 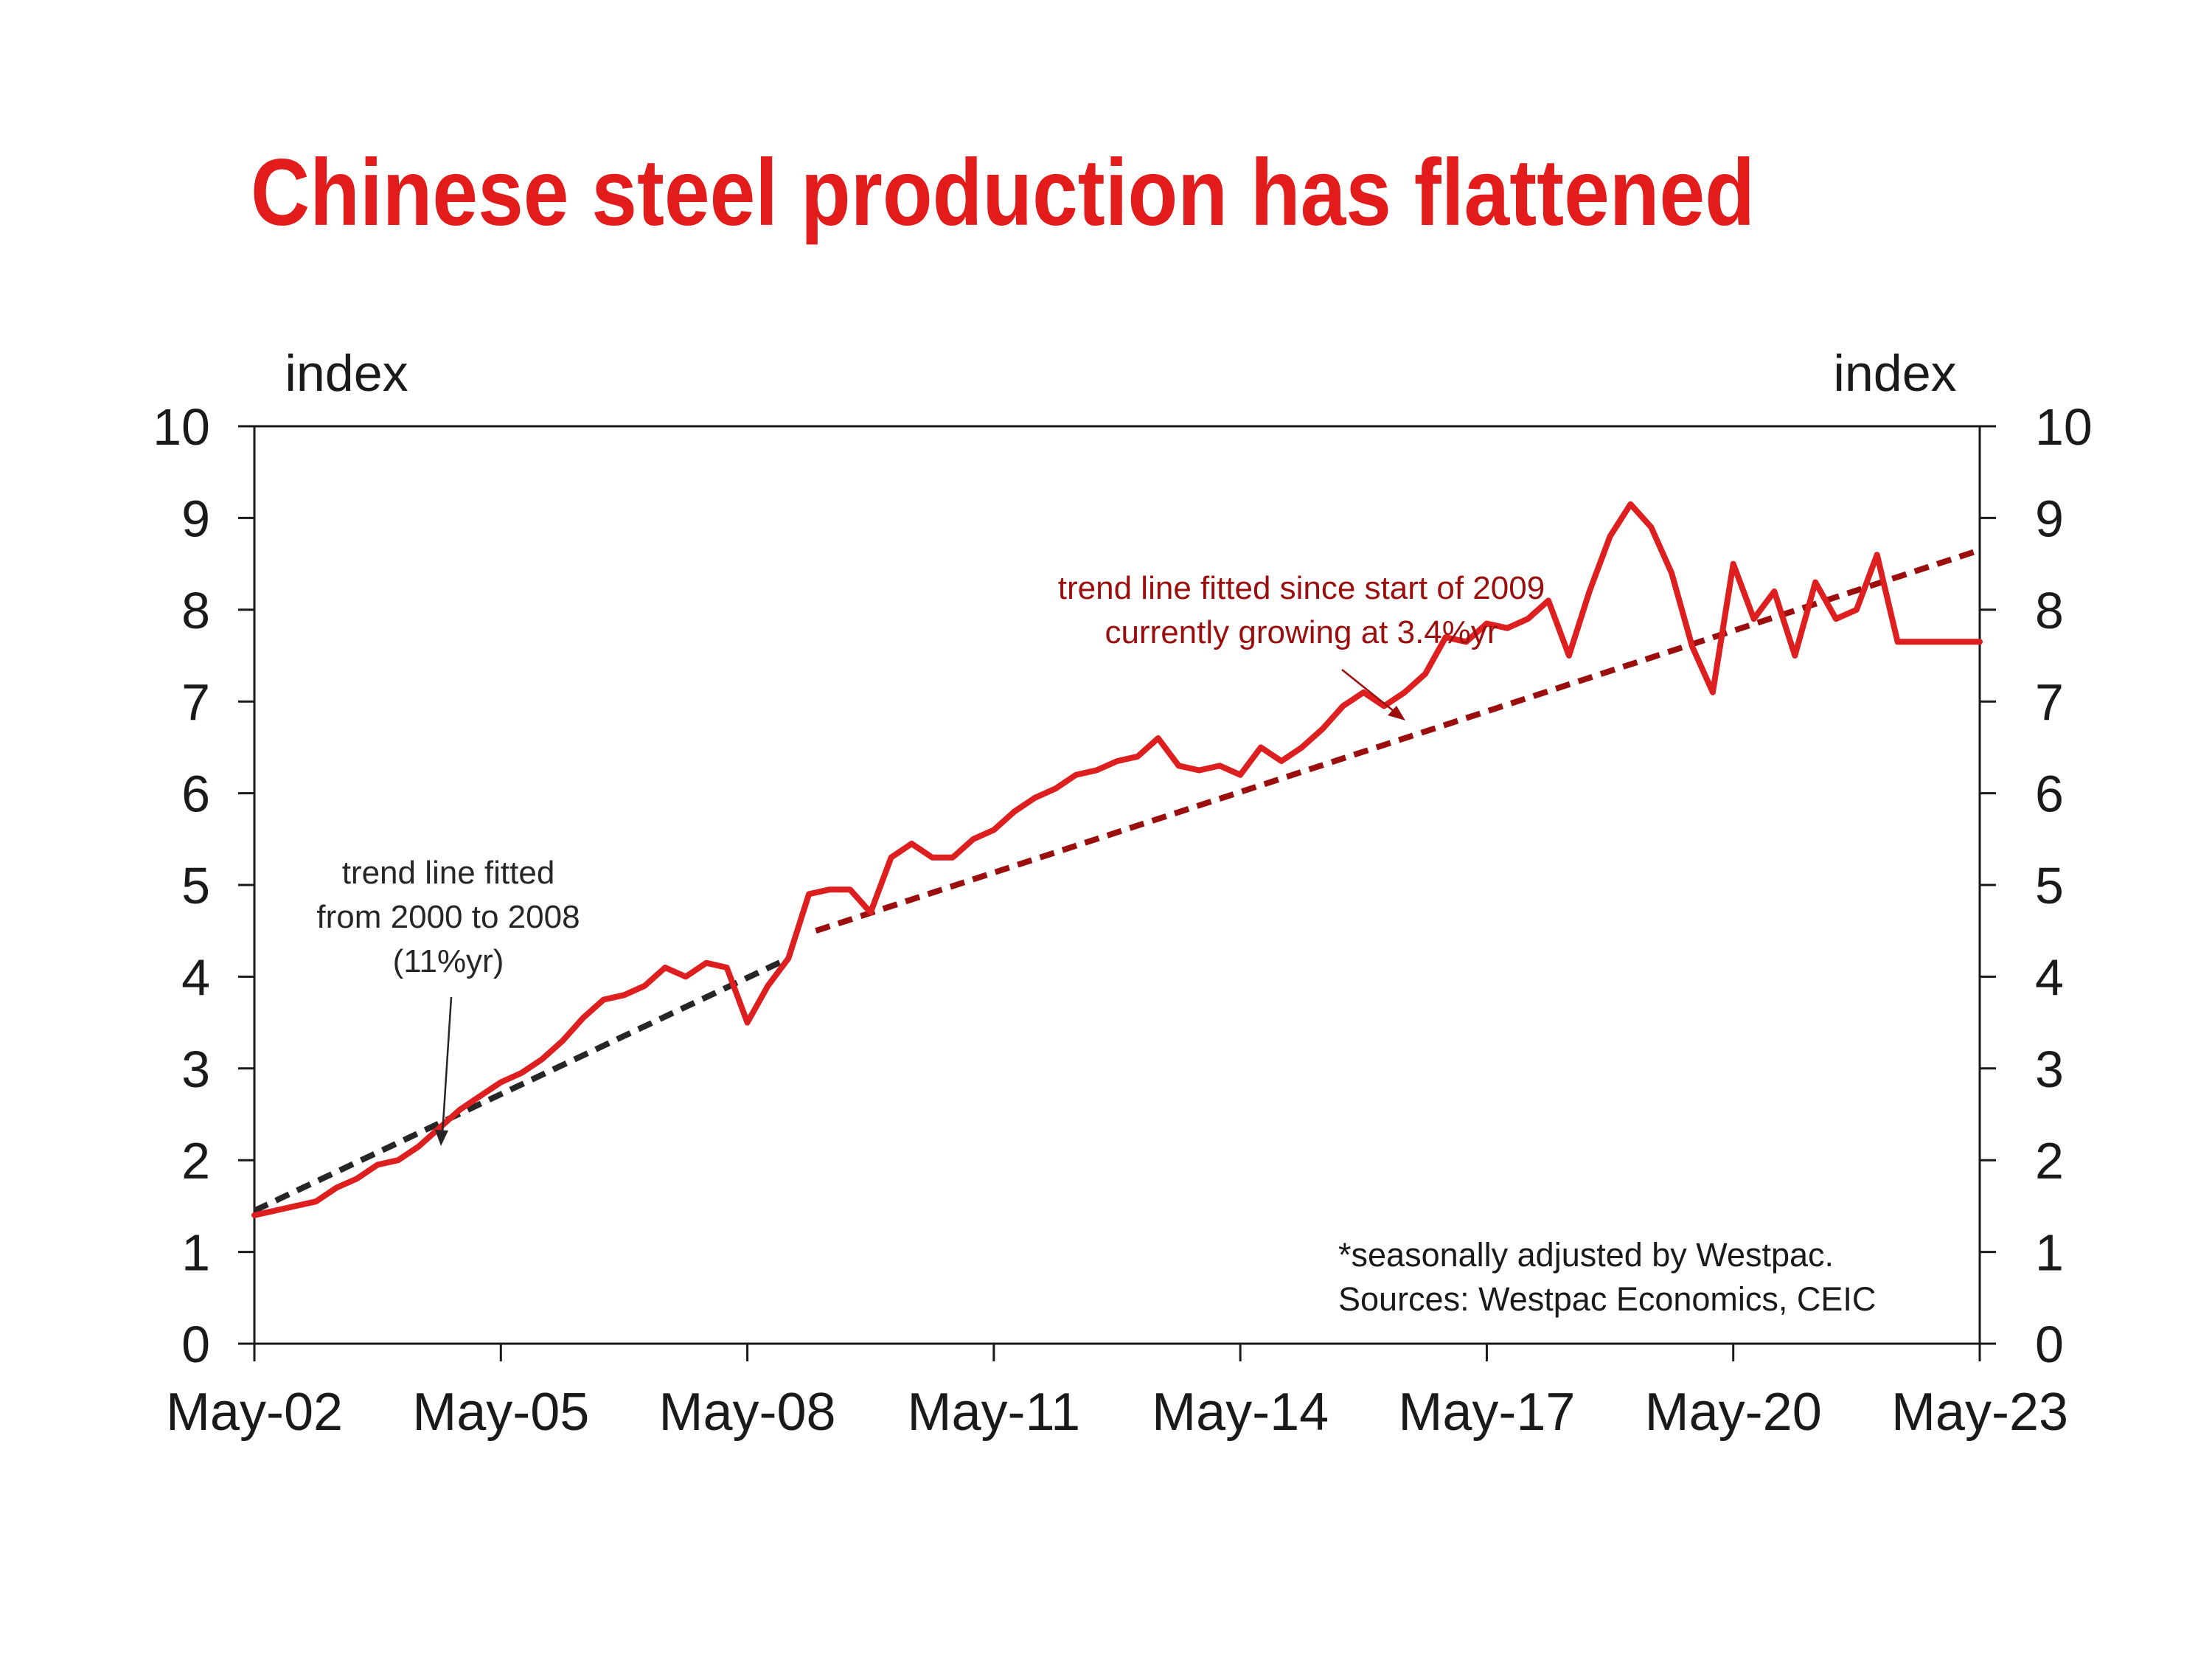 I want to click on x-tick-label: May-20, so click(x=1733, y=1412).